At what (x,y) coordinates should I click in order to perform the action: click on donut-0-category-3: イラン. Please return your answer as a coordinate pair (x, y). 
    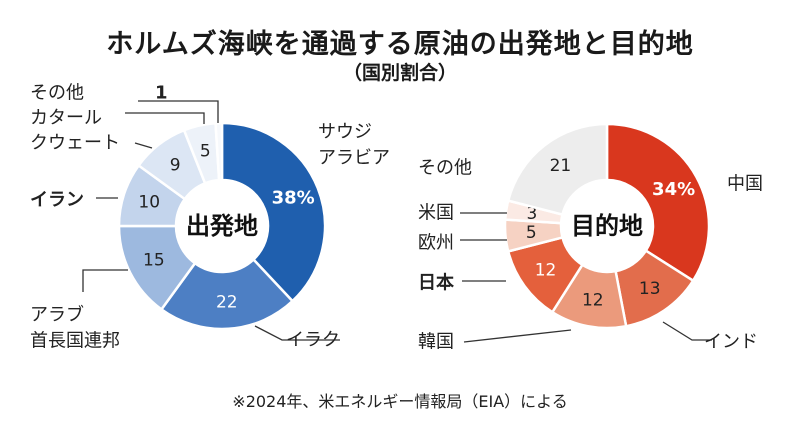
    Looking at the image, I should click on (57, 200).